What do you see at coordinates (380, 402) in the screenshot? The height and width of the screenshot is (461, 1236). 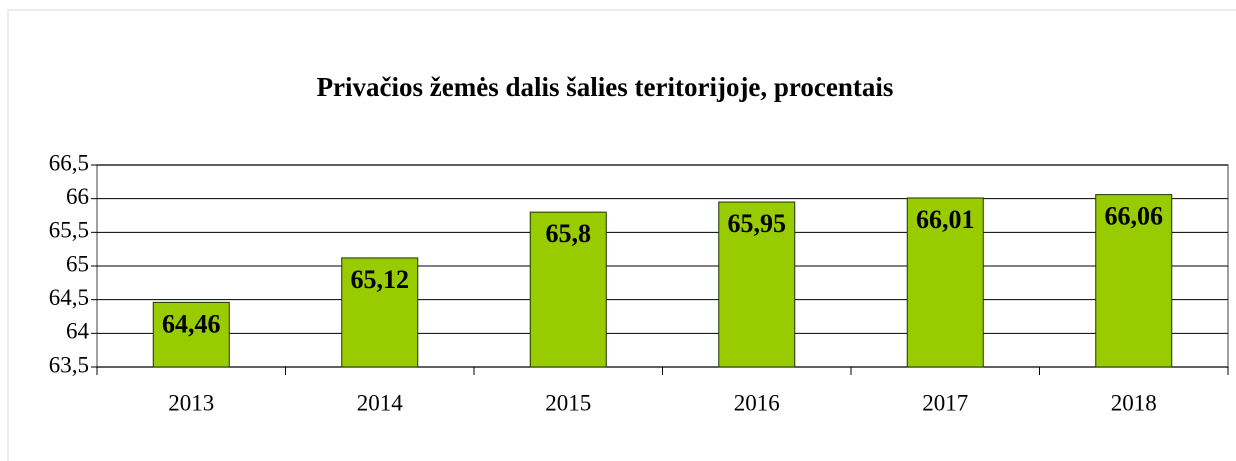 I see `x-tick-label: 2014` at bounding box center [380, 402].